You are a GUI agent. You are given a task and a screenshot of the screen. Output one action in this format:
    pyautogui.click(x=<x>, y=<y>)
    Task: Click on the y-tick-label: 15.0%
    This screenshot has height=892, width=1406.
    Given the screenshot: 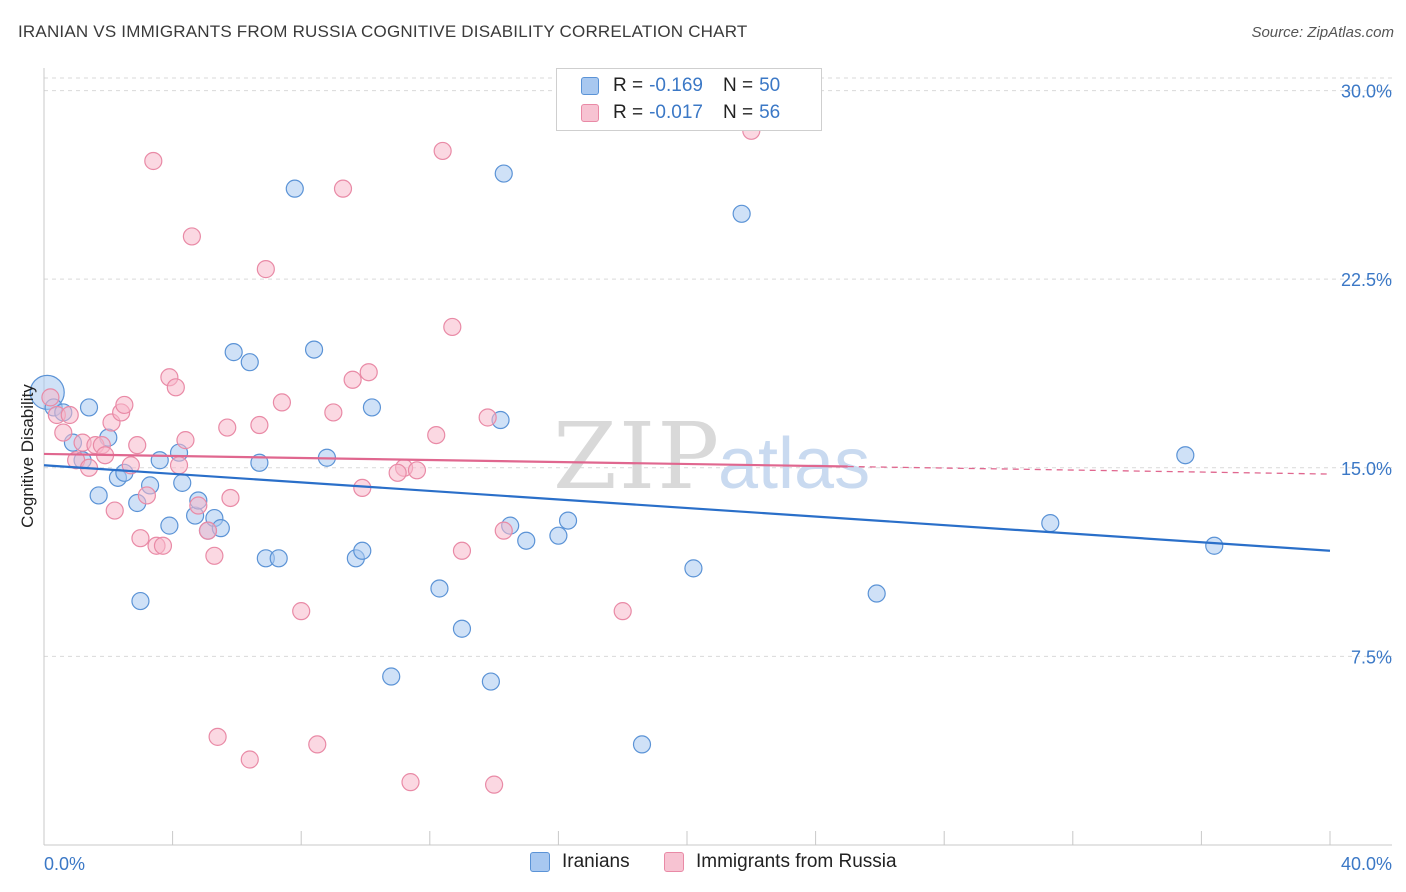 What is the action you would take?
    pyautogui.click(x=1366, y=469)
    